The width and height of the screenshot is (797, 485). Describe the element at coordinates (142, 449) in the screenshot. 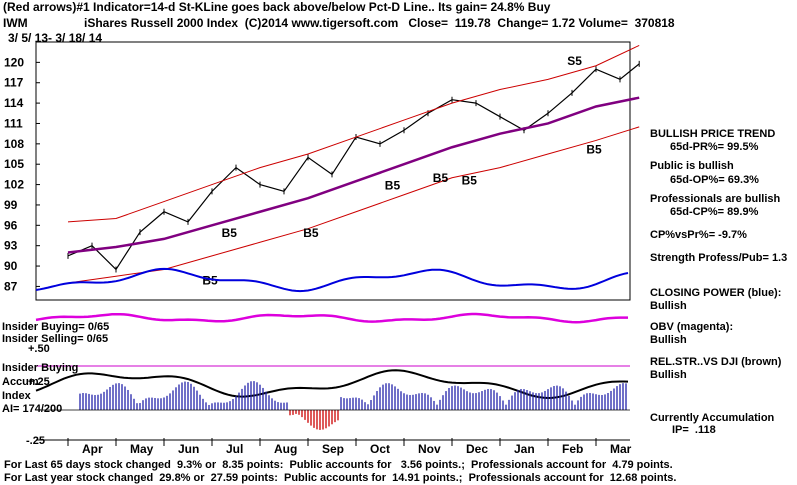

I see `x-tick-label: May` at that location.